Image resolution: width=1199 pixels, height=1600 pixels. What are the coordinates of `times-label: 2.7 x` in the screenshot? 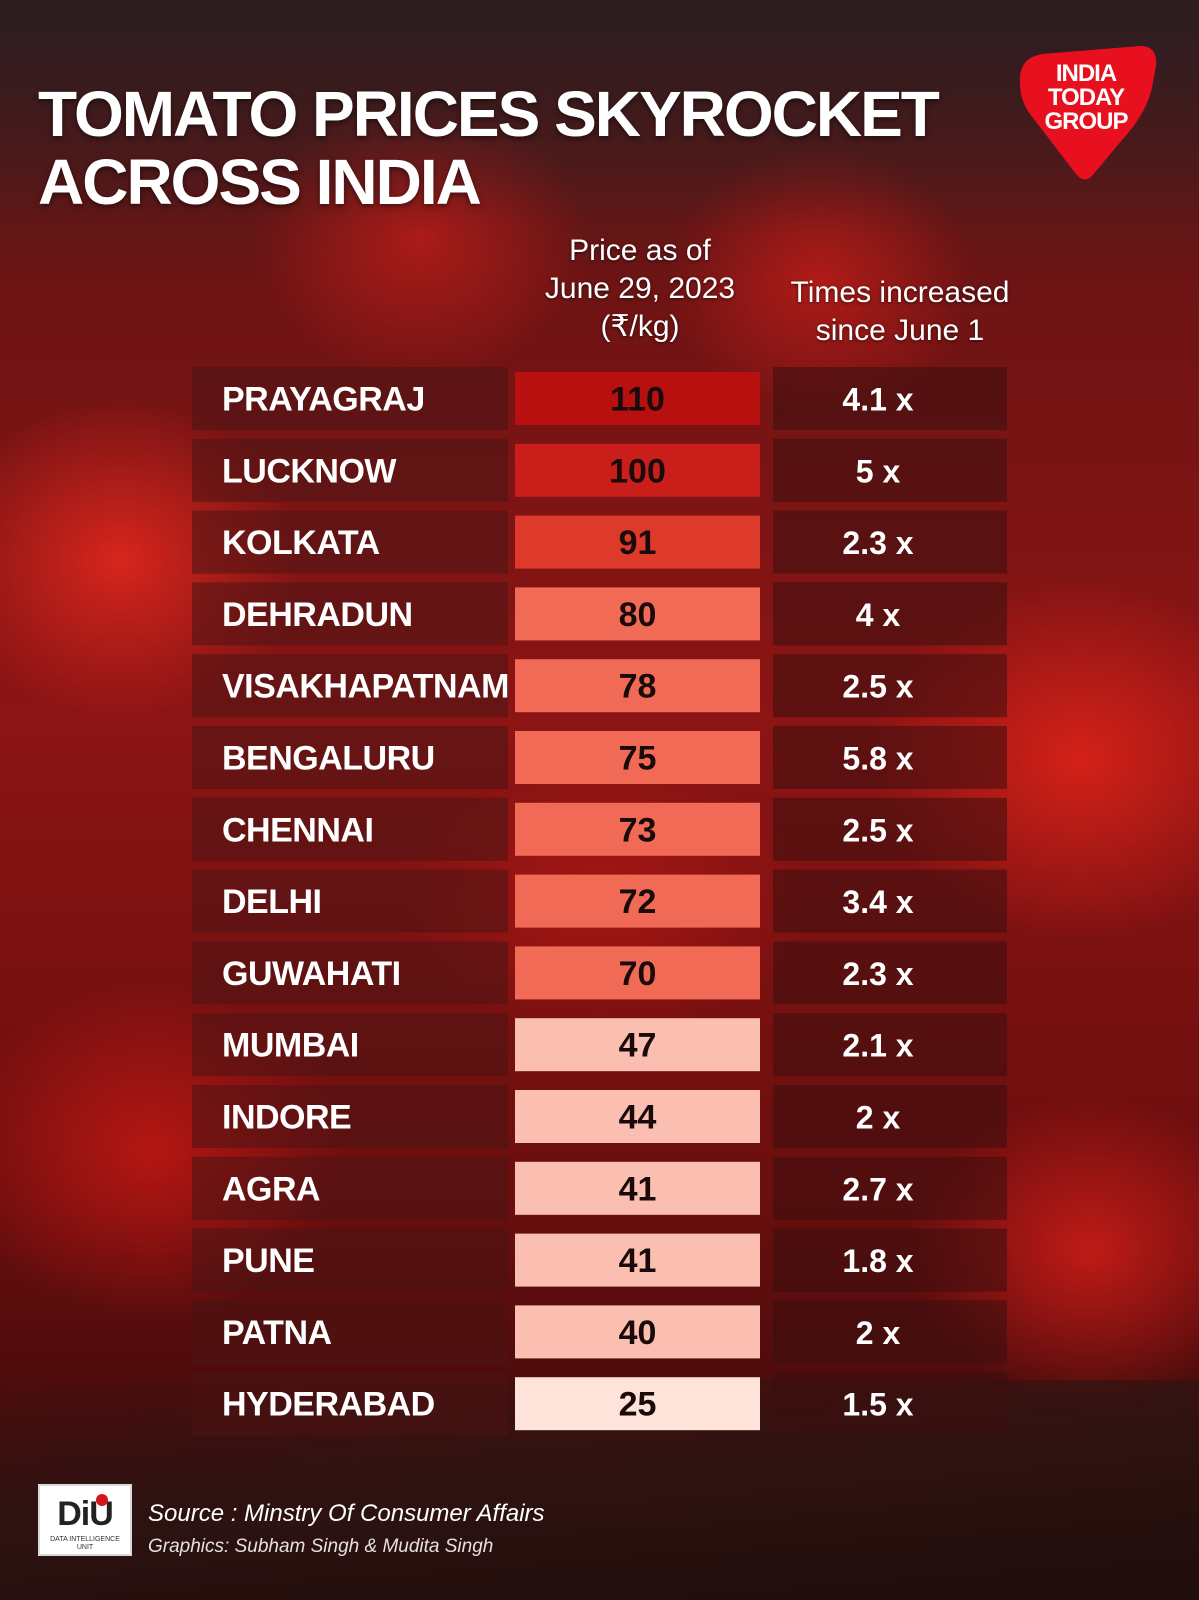 It's located at (877, 1189).